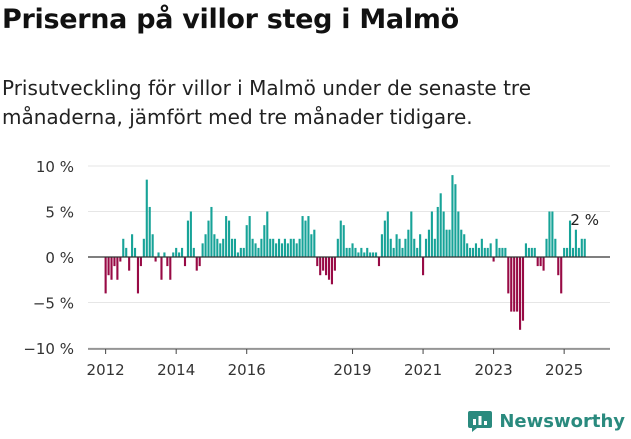 Image resolution: width=631 pixels, height=439 pixels. What do you see at coordinates (480, 421) in the screenshot?
I see `newsworthy-chart-icon` at bounding box center [480, 421].